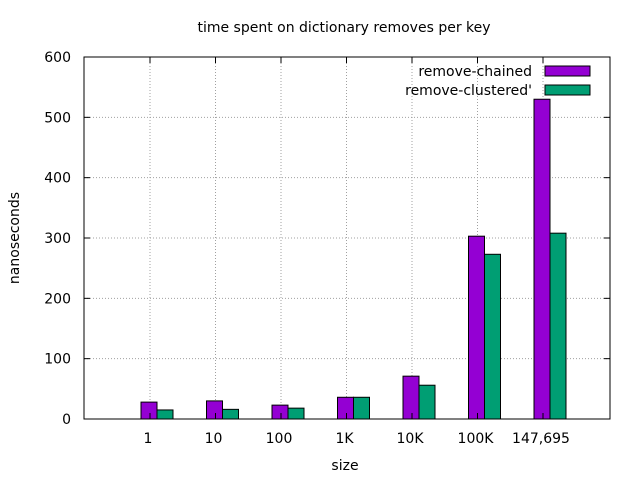 The image size is (640, 480). I want to click on y-tick-label: 300, so click(57, 239).